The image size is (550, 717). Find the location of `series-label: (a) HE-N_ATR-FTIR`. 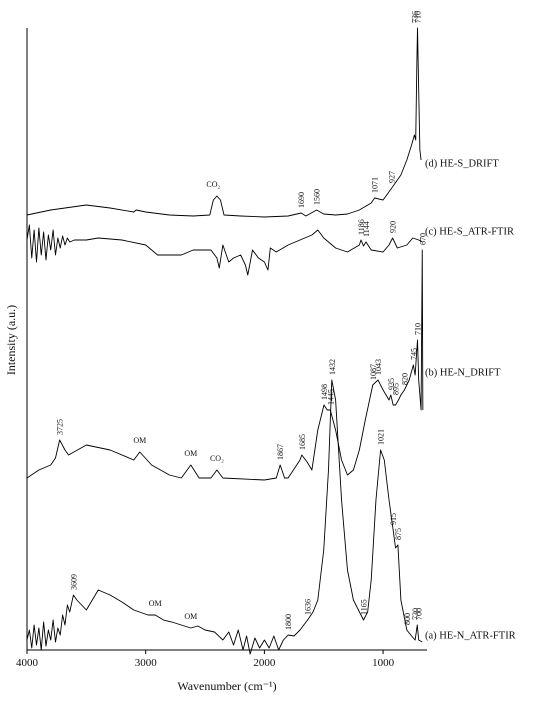

series-label: (a) HE-N_ATR-FTIR is located at coordinates (470, 635).